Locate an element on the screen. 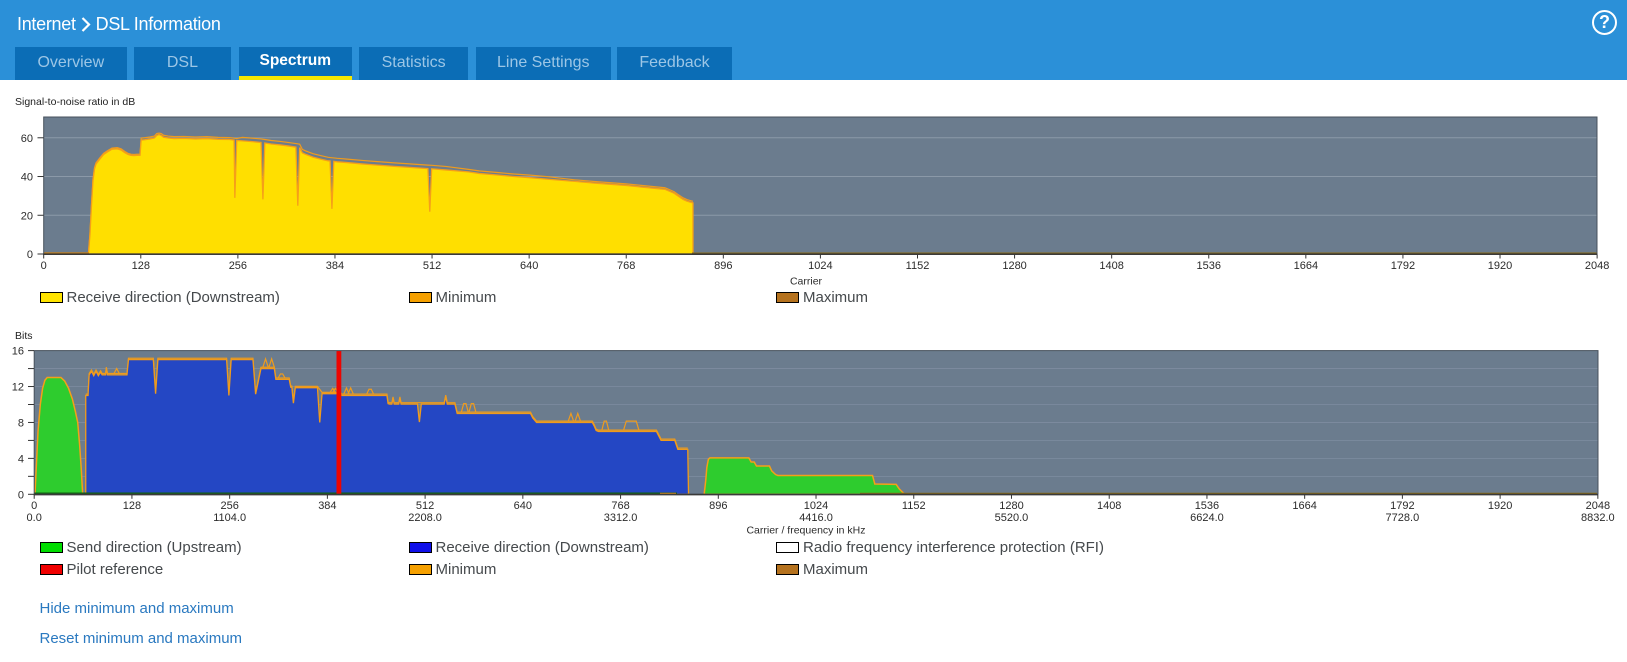  svg-text: 2208.0 is located at coordinates (425, 518).